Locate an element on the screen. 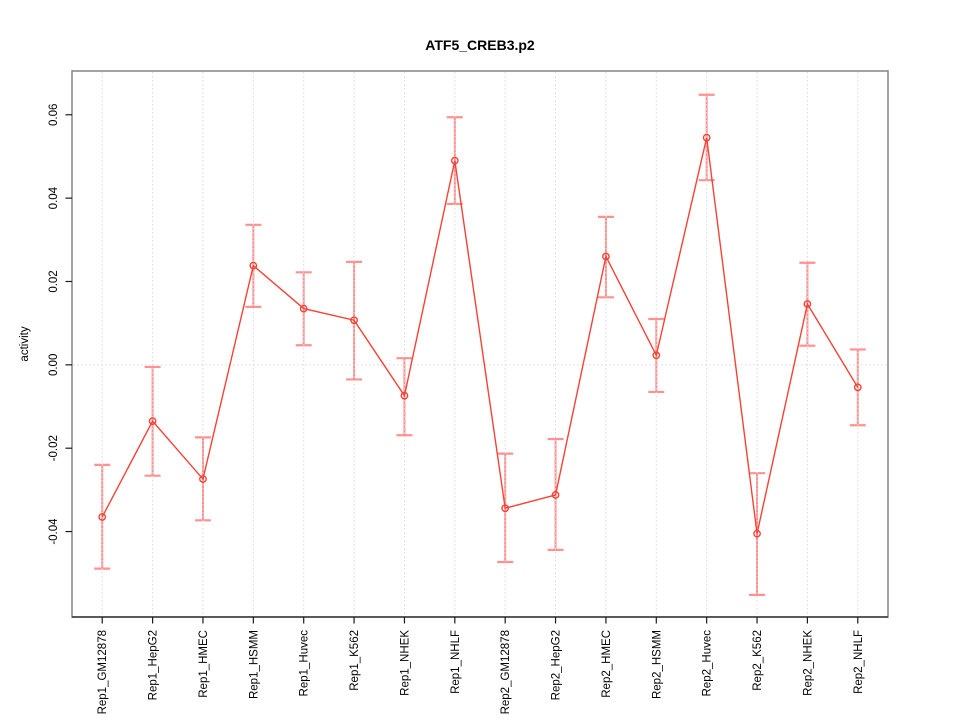 Image resolution: width=960 pixels, height=720 pixels. x-category-label: Rep2_HepG2 is located at coordinates (557, 665).